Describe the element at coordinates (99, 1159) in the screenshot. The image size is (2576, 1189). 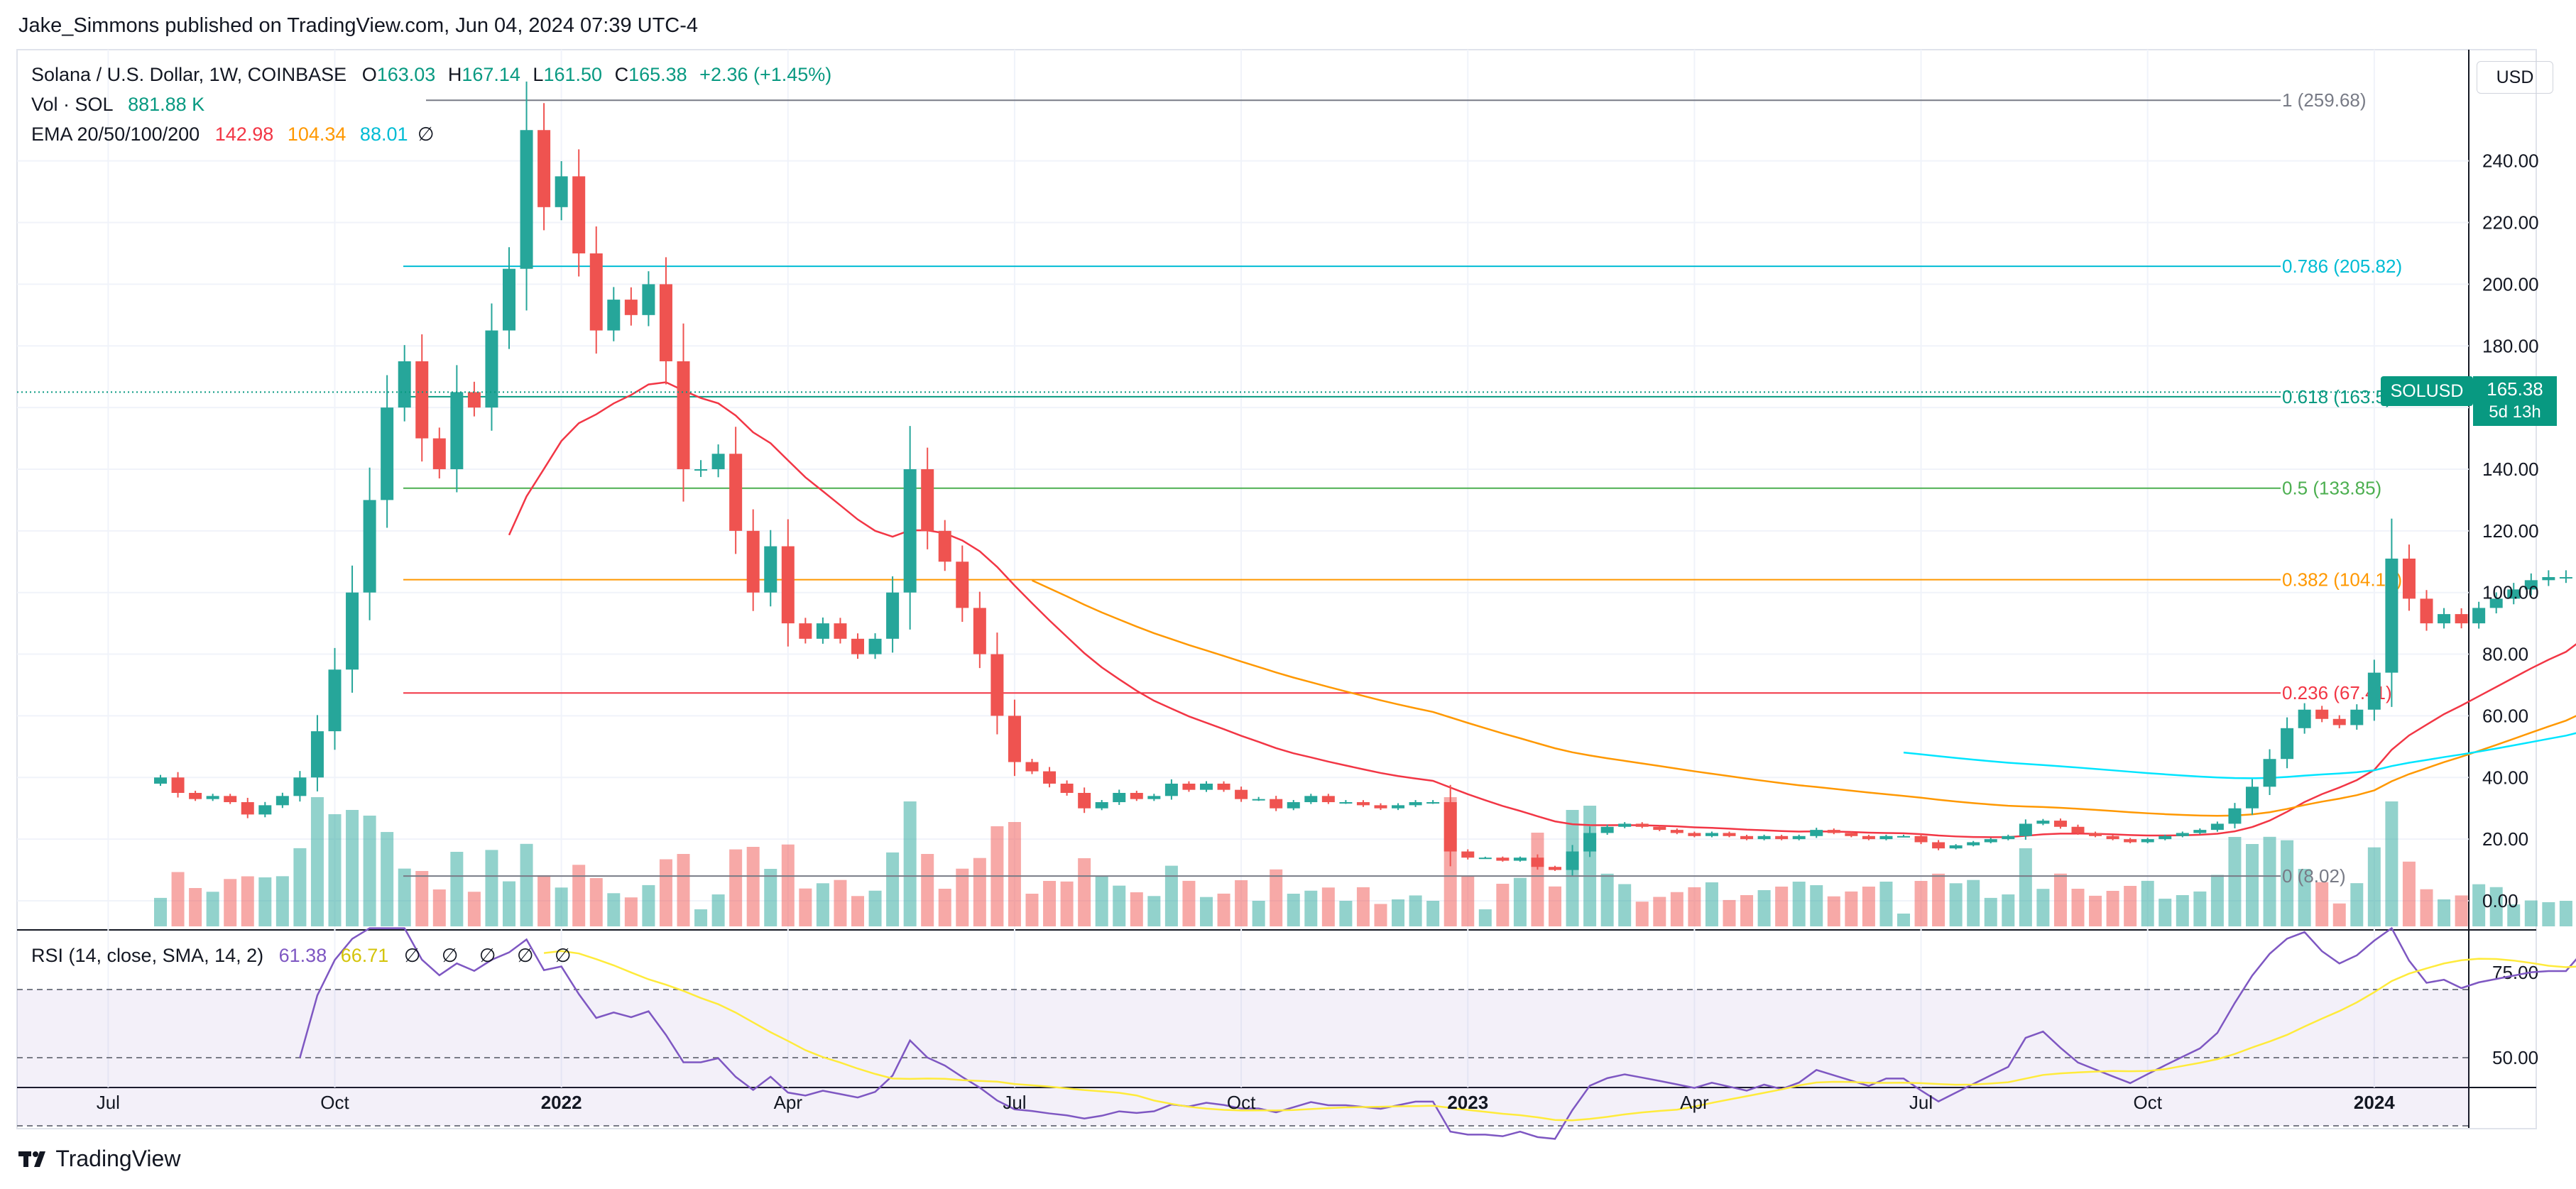
I see `tradingview-logo: TradingView` at that location.